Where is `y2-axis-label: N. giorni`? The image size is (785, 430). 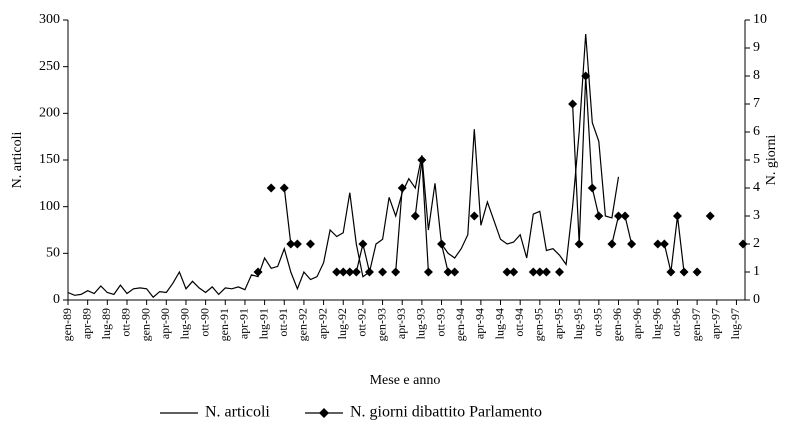
y2-axis-label: N. giorni is located at coordinates (771, 160).